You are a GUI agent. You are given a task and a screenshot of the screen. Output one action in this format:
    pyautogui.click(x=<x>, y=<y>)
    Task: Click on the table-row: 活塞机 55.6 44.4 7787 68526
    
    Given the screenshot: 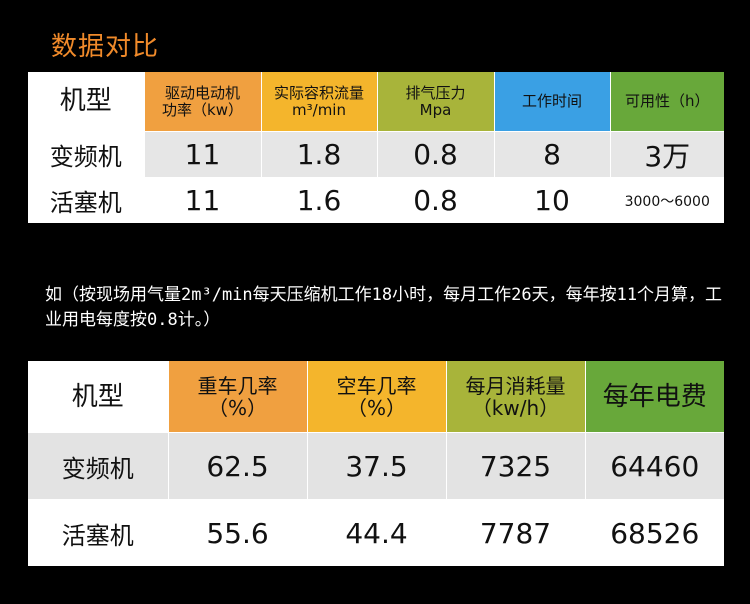 What is the action you would take?
    pyautogui.click(x=376, y=532)
    